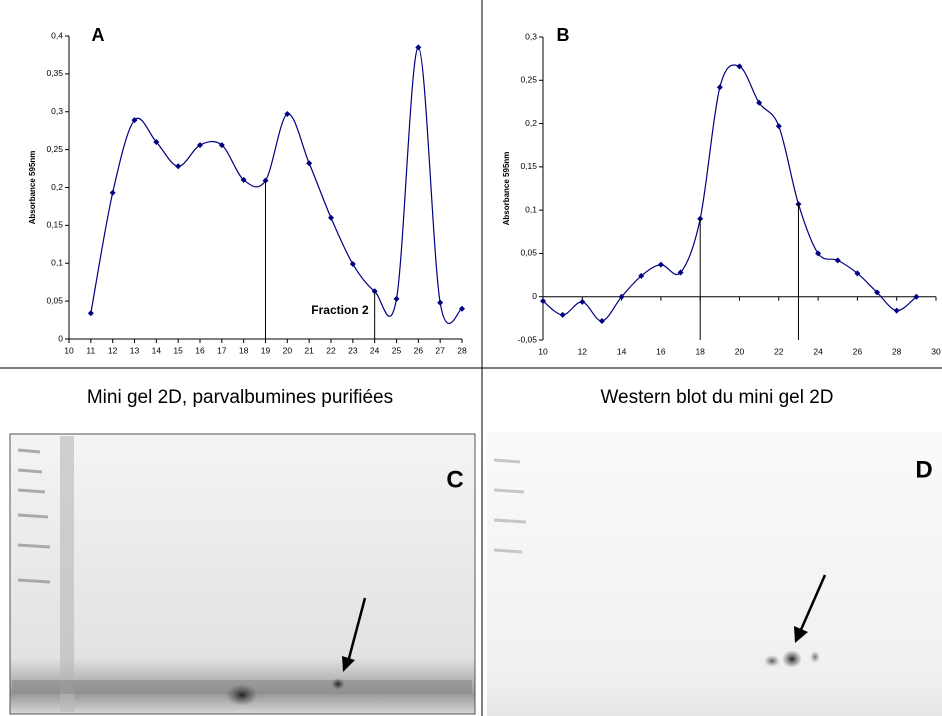 The height and width of the screenshot is (716, 942). What do you see at coordinates (178, 350) in the screenshot?
I see `x-tick-label: 15` at bounding box center [178, 350].